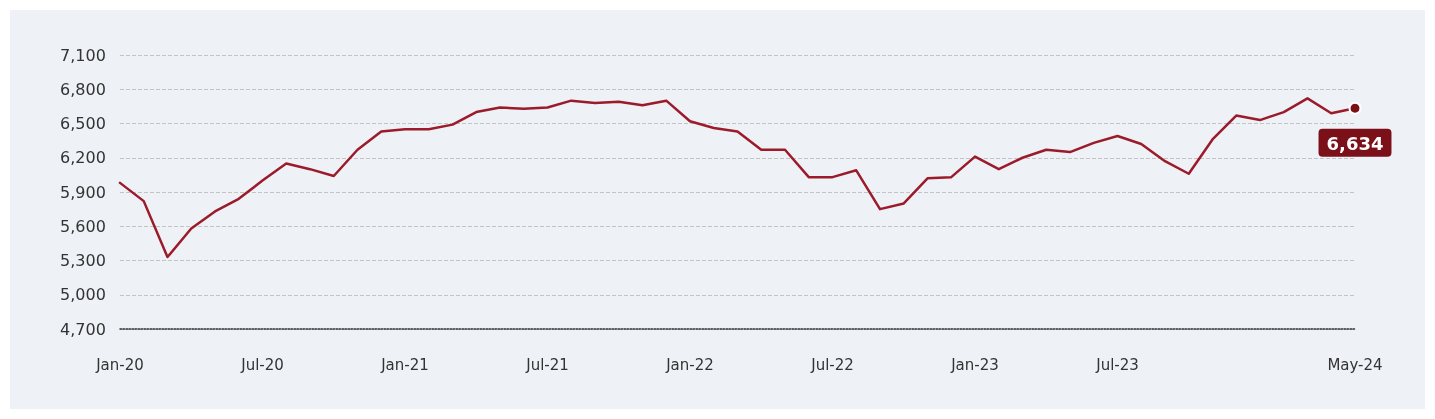 This screenshot has width=1435, height=419. I want to click on y-tick-label: 6,500, so click(83, 123).